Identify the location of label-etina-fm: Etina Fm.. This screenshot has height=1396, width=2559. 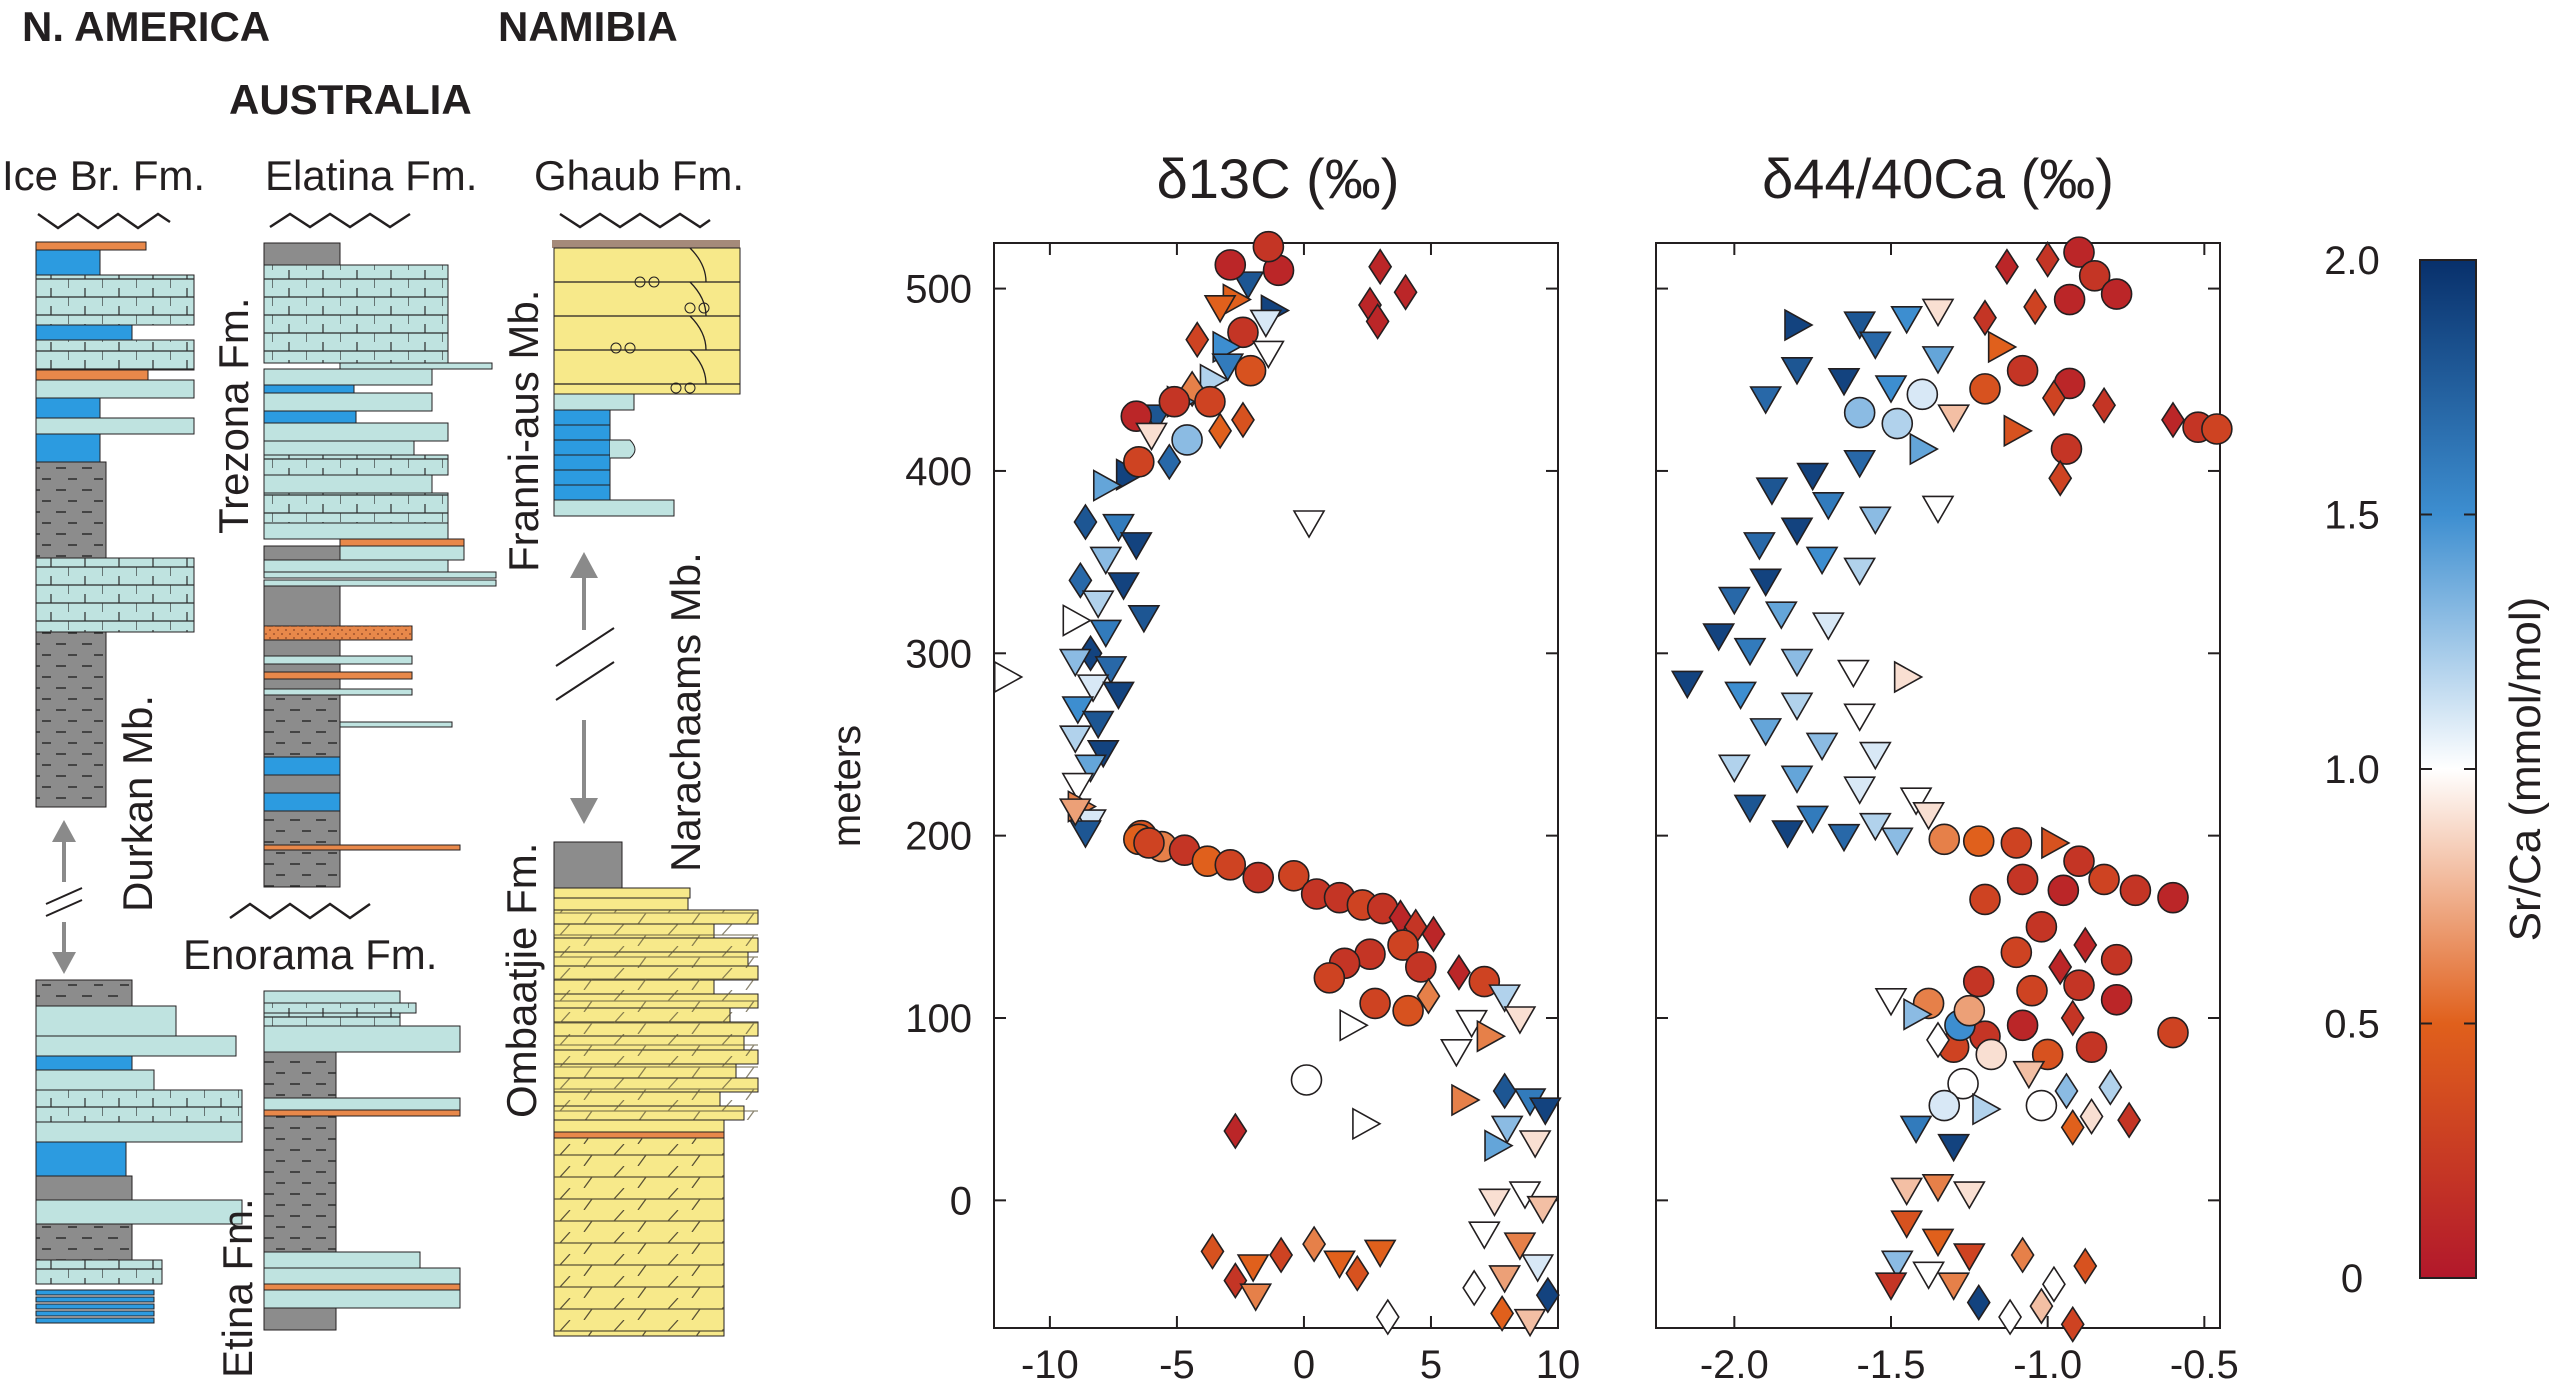
(237, 1288).